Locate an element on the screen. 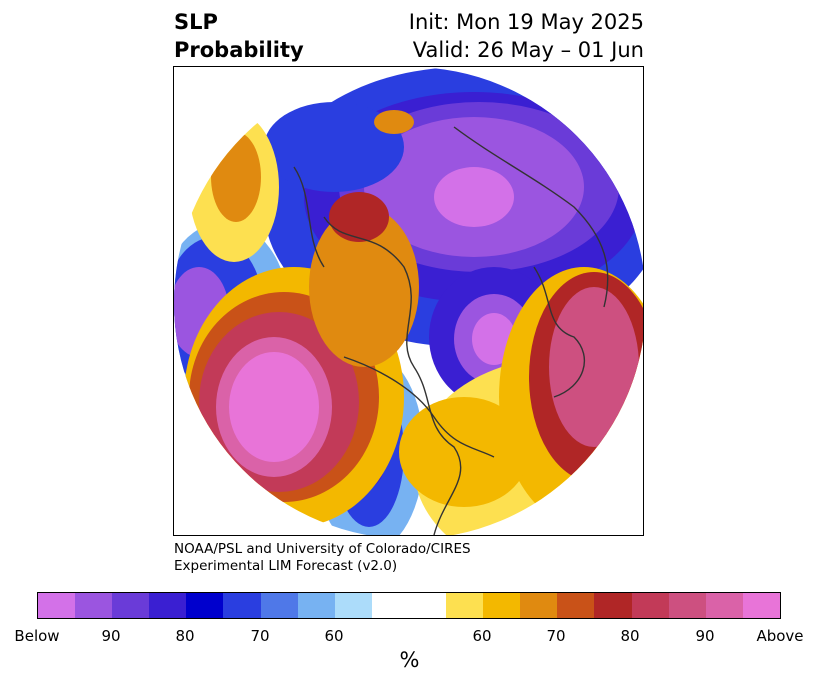 This screenshot has height=686, width=819. colorbar-tick-label: Above is located at coordinates (780, 636).